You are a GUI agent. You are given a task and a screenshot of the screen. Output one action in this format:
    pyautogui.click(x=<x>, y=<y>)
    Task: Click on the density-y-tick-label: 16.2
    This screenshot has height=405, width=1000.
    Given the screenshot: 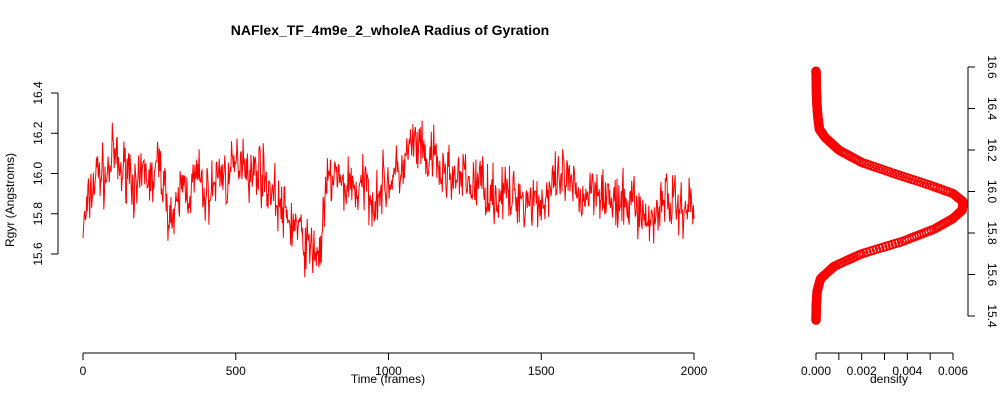 What is the action you would take?
    pyautogui.click(x=992, y=150)
    